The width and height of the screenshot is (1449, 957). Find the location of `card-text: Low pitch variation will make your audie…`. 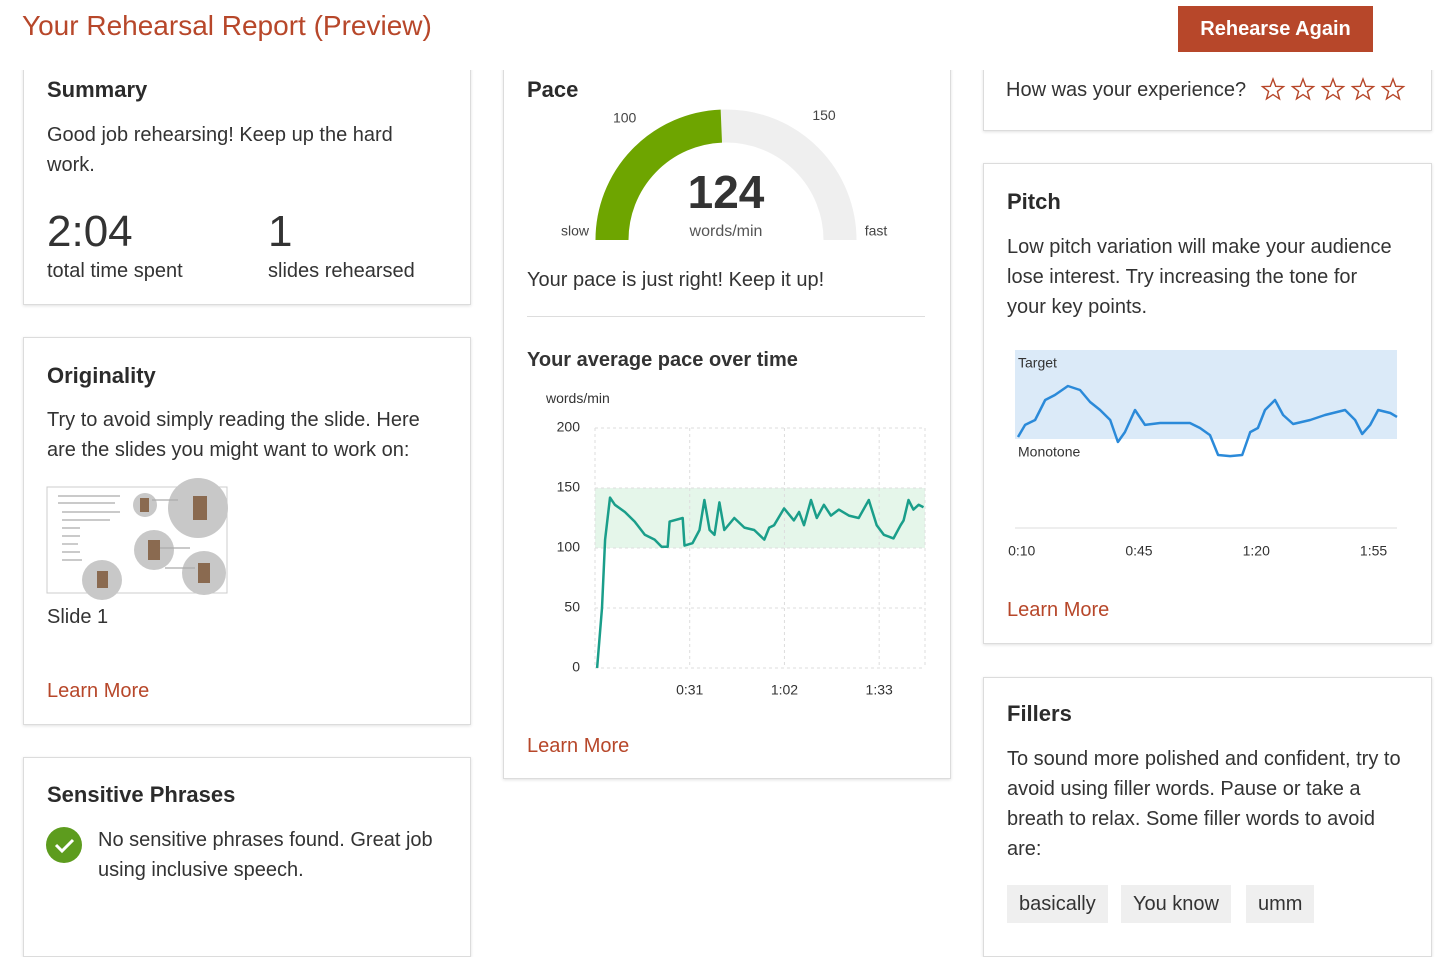

card-text: Low pitch variation will make your audie… is located at coordinates (1199, 277).